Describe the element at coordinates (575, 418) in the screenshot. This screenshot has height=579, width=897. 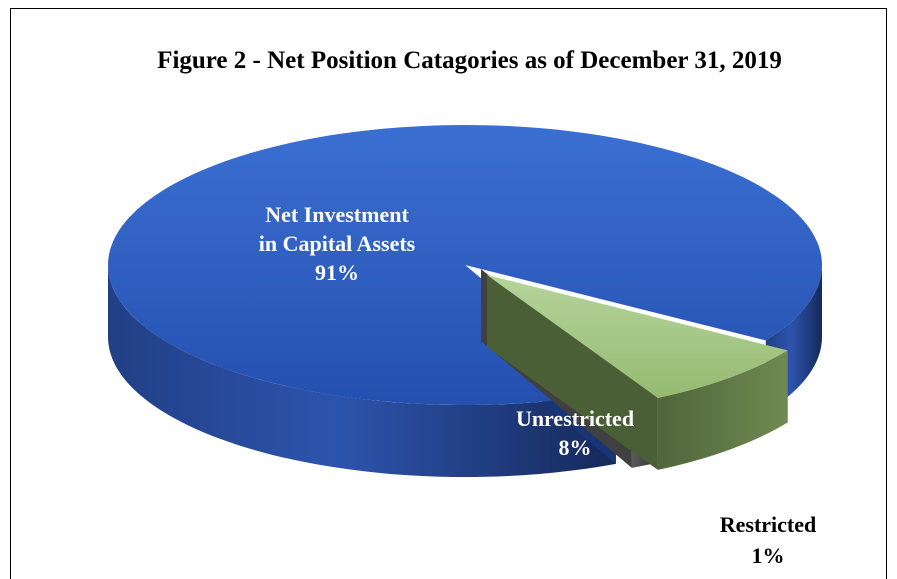
I see `pie-slice-label-1-0: Unrestricted` at that location.